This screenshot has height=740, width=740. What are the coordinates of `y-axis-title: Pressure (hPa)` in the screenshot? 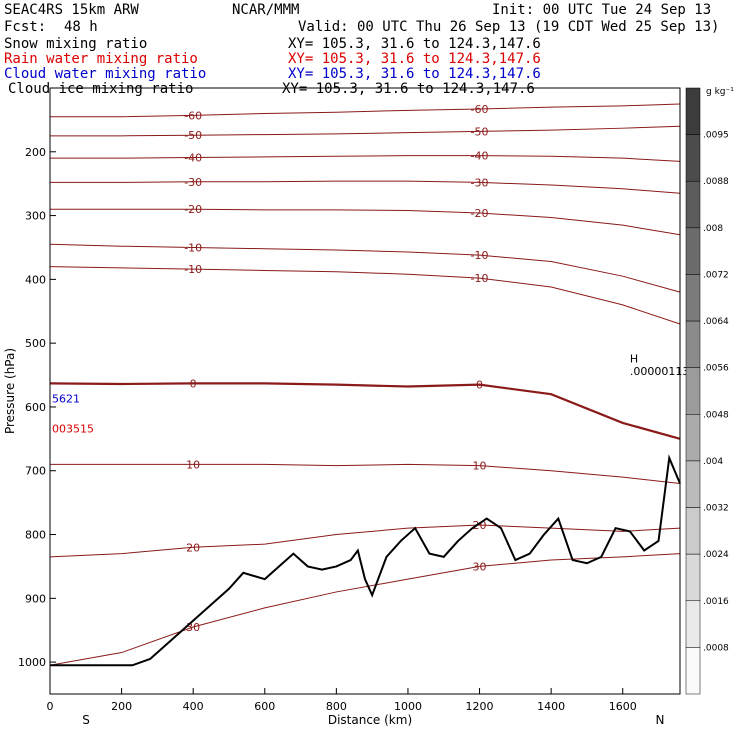 It's located at (10, 391).